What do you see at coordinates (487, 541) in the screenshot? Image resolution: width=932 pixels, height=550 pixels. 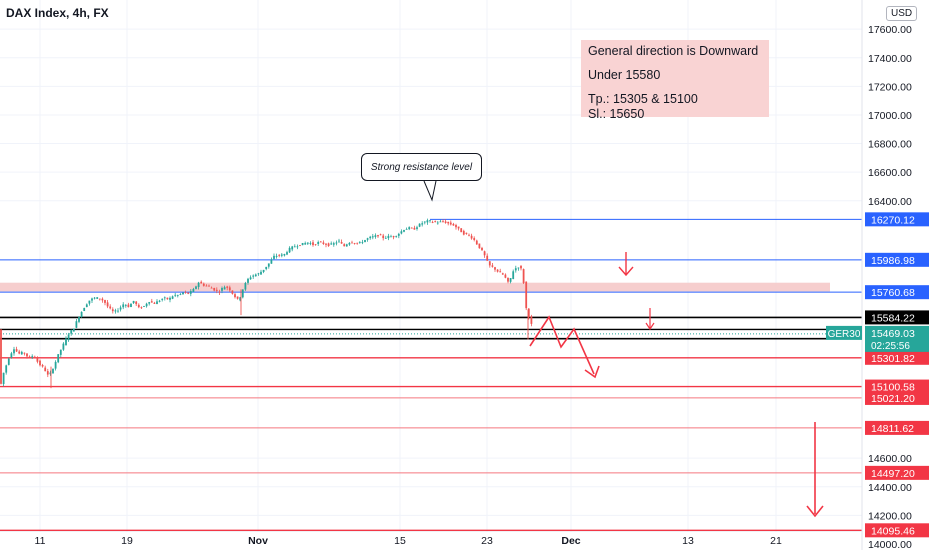 I see `x-tick-label: 23` at bounding box center [487, 541].